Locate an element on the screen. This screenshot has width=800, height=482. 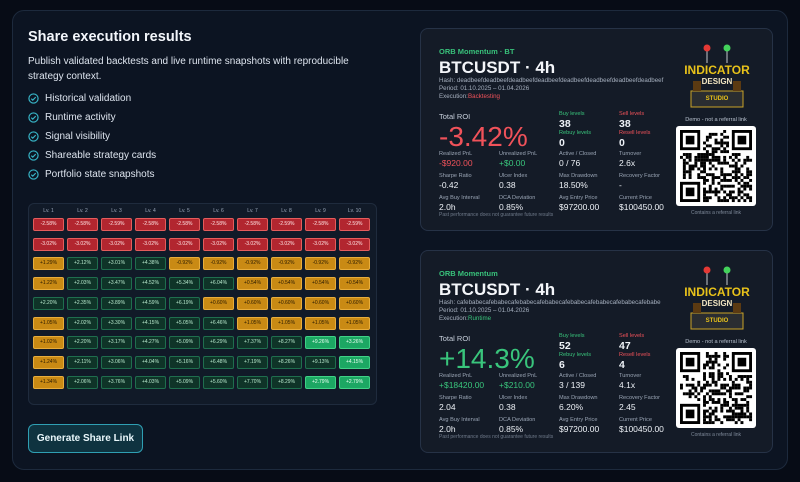
column-header: Lv. 6 is located at coordinates (218, 211).